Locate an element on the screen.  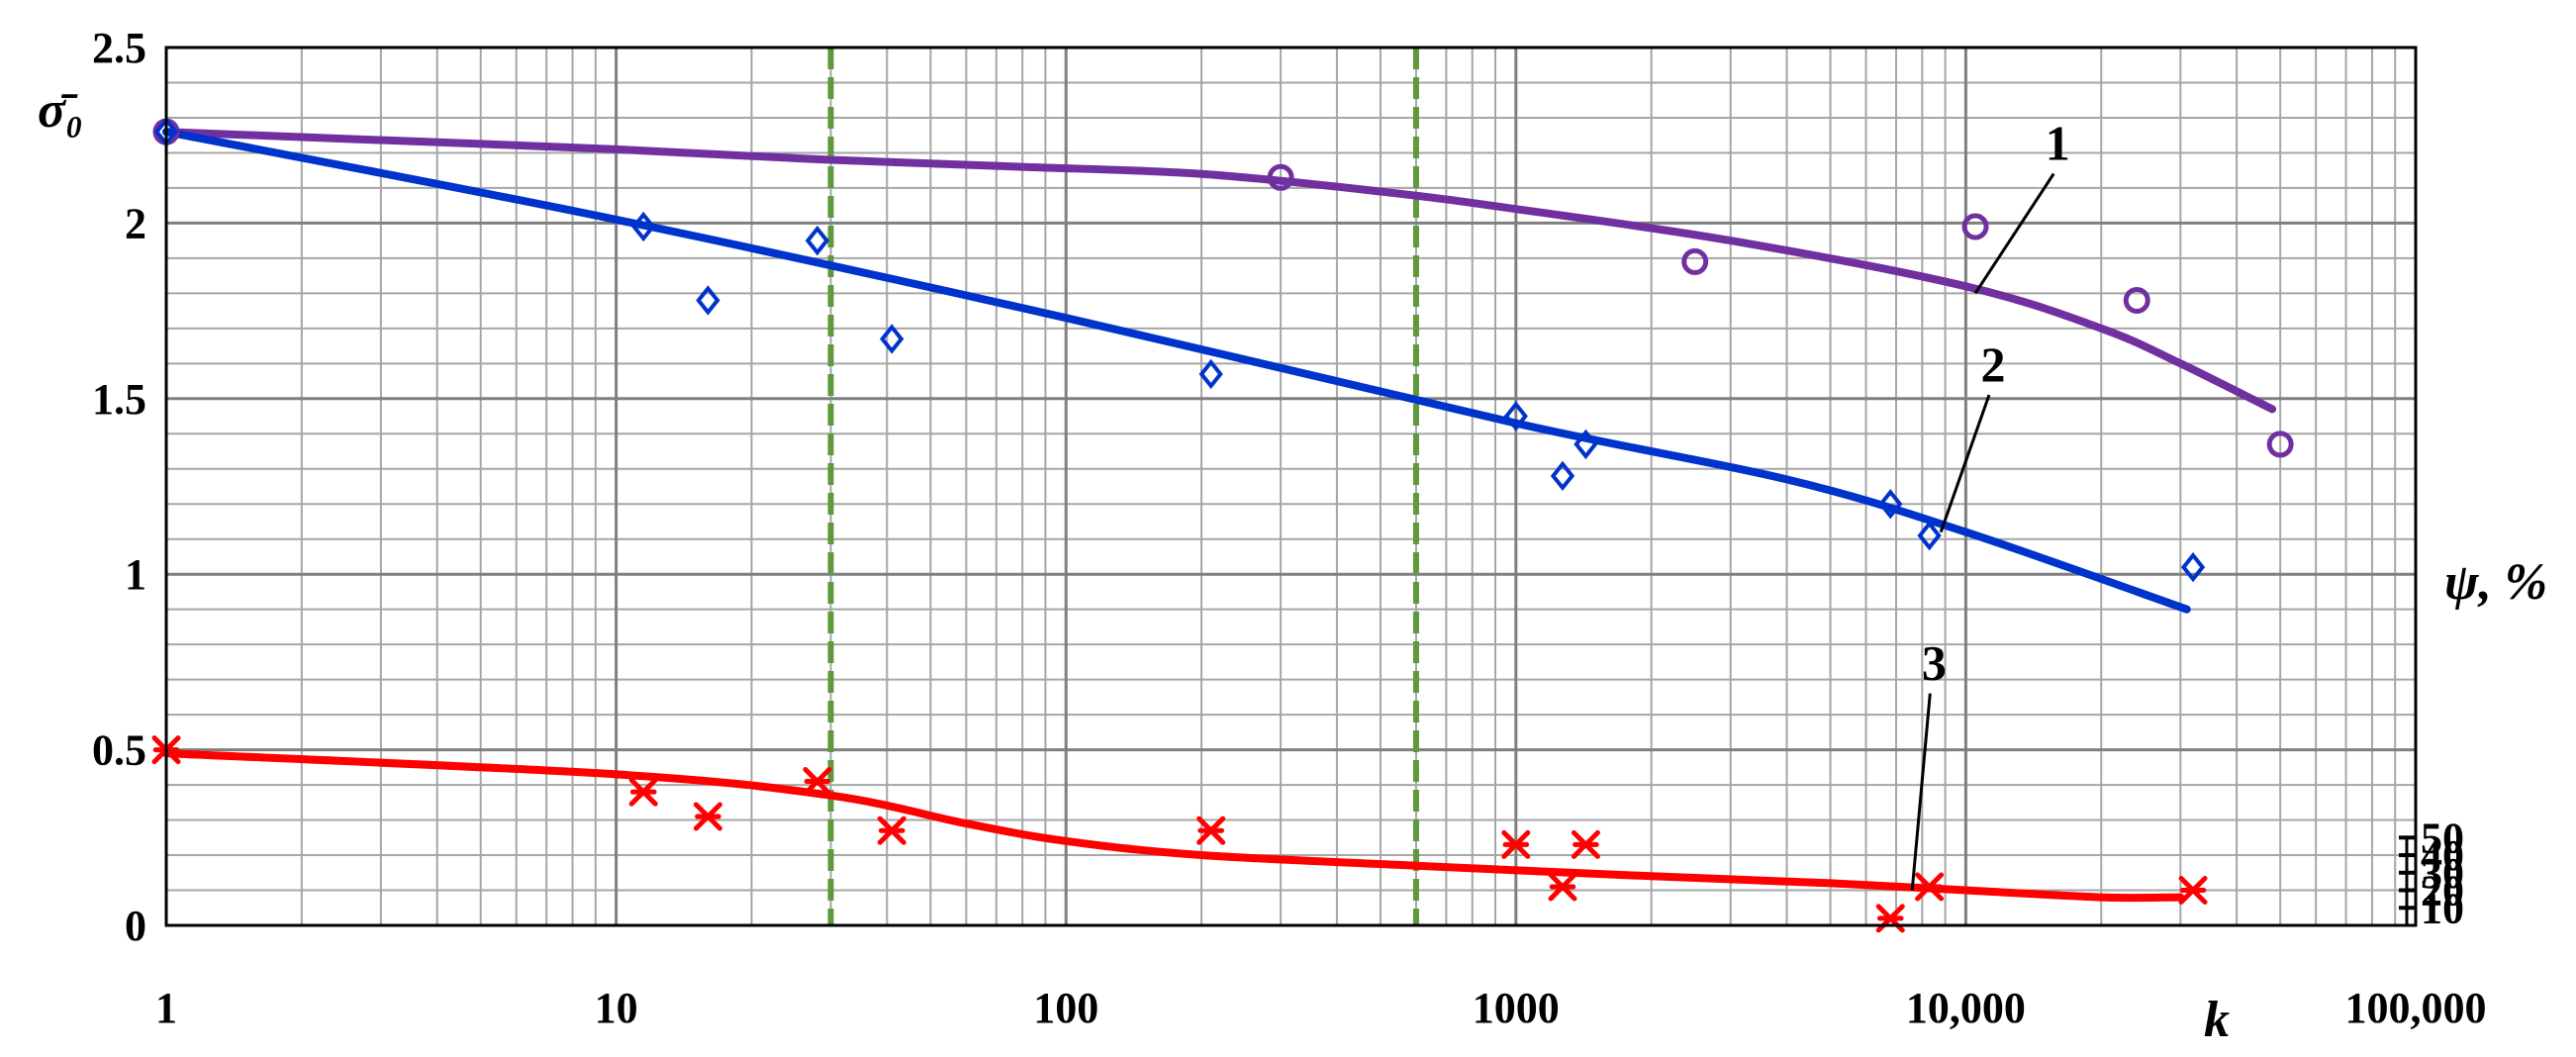
right-tick-label: 50 is located at coordinates (2442, 838).